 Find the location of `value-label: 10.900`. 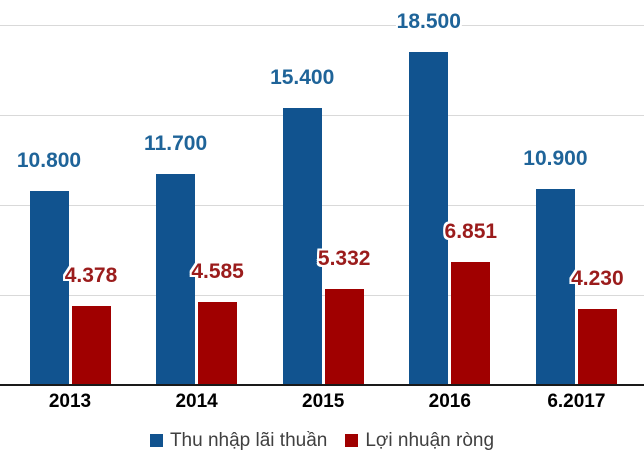

value-label: 10.900 is located at coordinates (555, 158).